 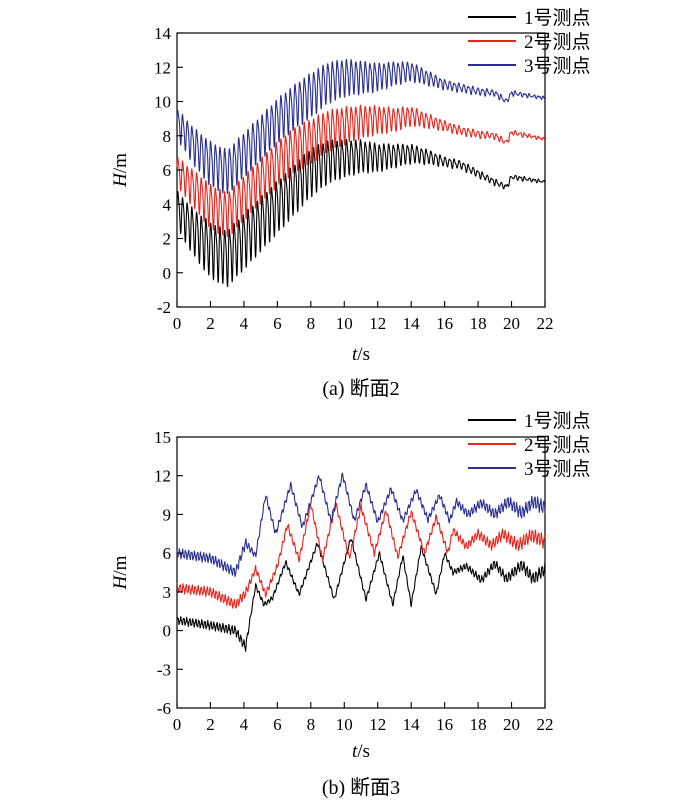 I want to click on y-tick-label: 8, so click(x=167, y=136).